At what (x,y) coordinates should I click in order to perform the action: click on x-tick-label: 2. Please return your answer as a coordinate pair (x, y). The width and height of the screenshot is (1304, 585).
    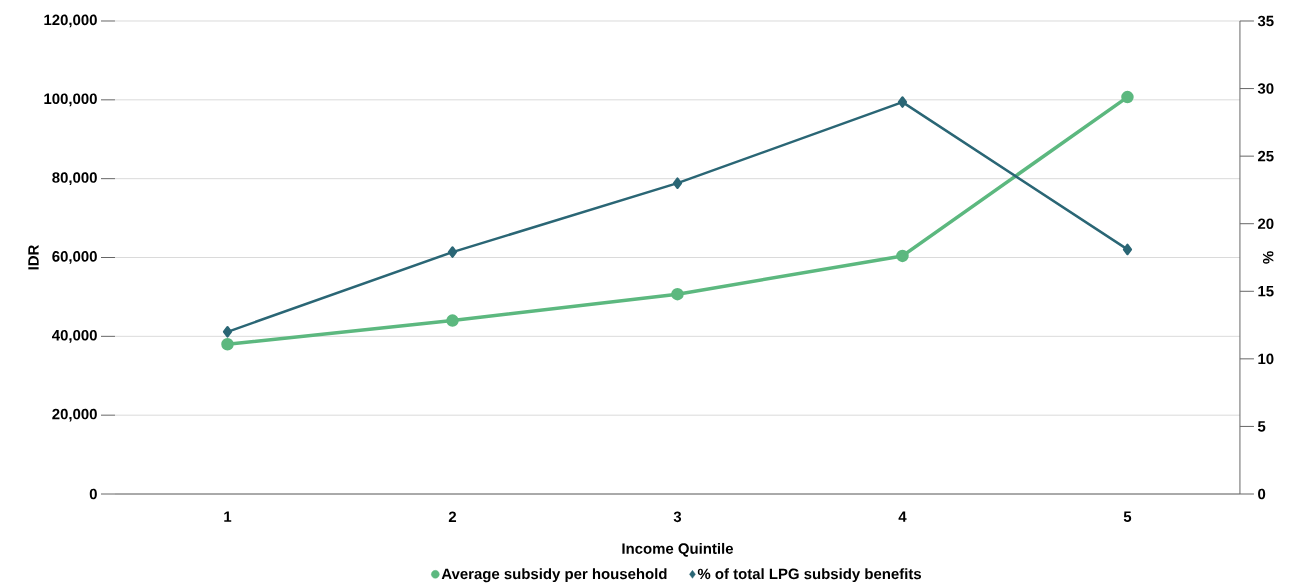
    Looking at the image, I should click on (452, 516).